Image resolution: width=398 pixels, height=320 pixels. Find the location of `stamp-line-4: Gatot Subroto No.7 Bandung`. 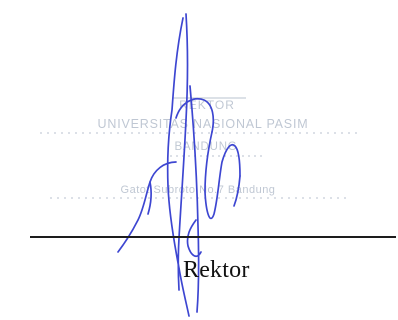

stamp-line-4: Gatot Subroto No.7 Bandung is located at coordinates (198, 190).